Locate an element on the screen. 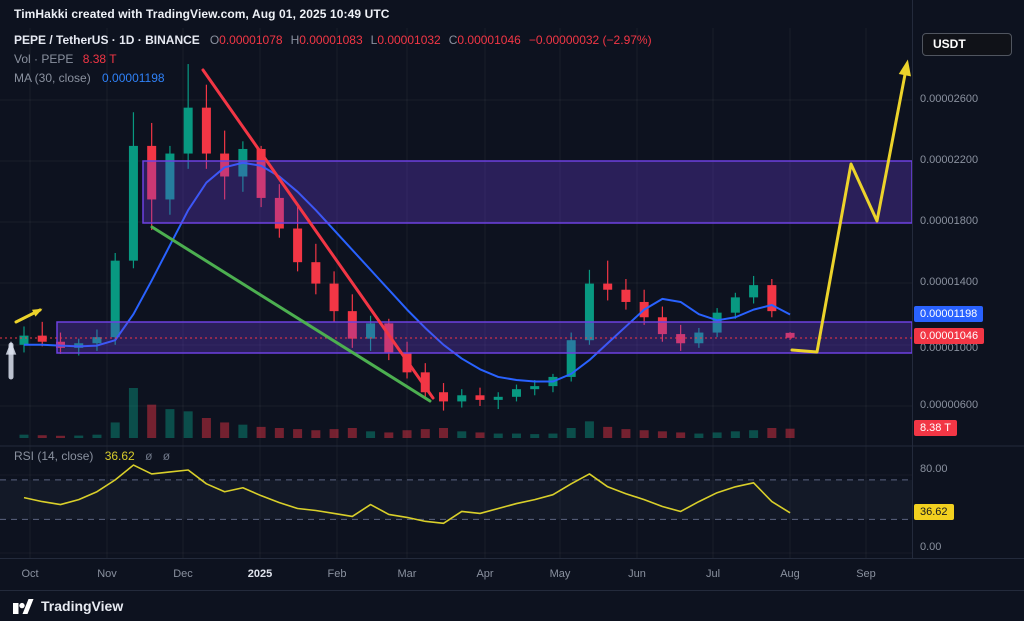 The height and width of the screenshot is (621, 1024). volume-series is located at coordinates (407, 413).